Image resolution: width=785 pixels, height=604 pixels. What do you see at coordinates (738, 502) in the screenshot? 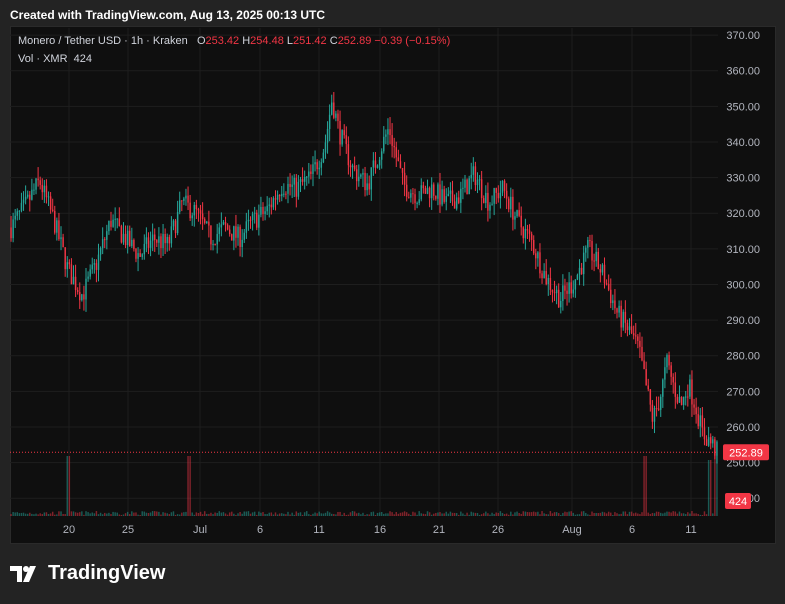
I see `volume-badge-label: 424` at bounding box center [738, 502].